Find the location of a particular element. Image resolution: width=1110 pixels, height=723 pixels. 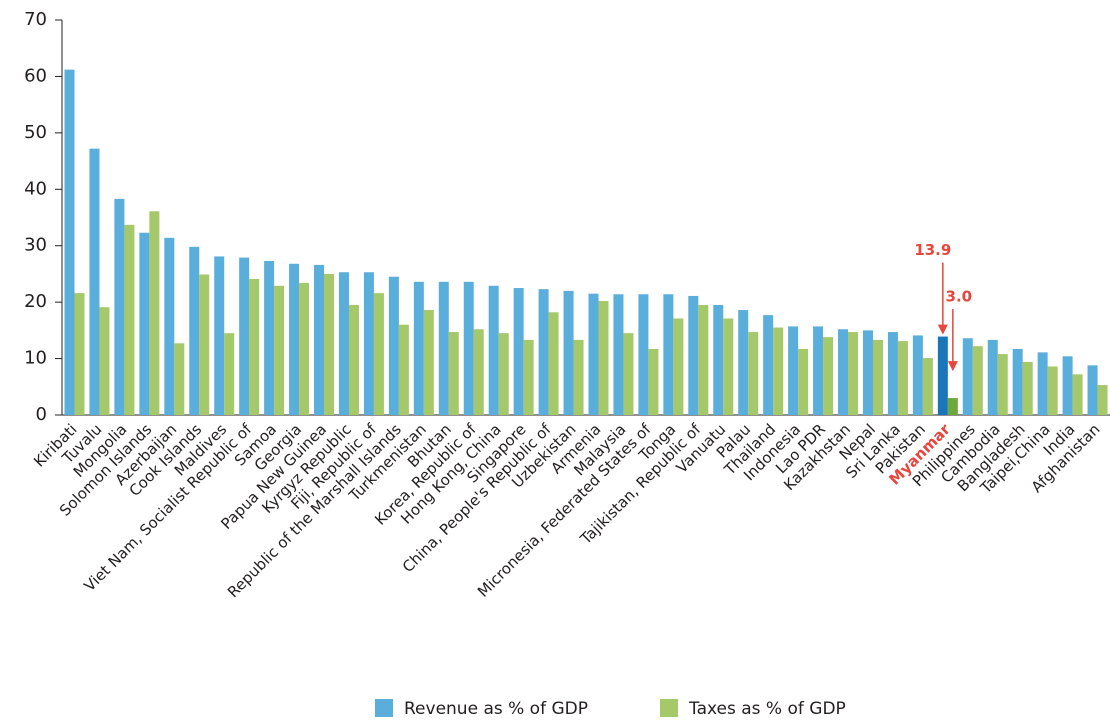

y-tick-label: 30 is located at coordinates (35, 245).